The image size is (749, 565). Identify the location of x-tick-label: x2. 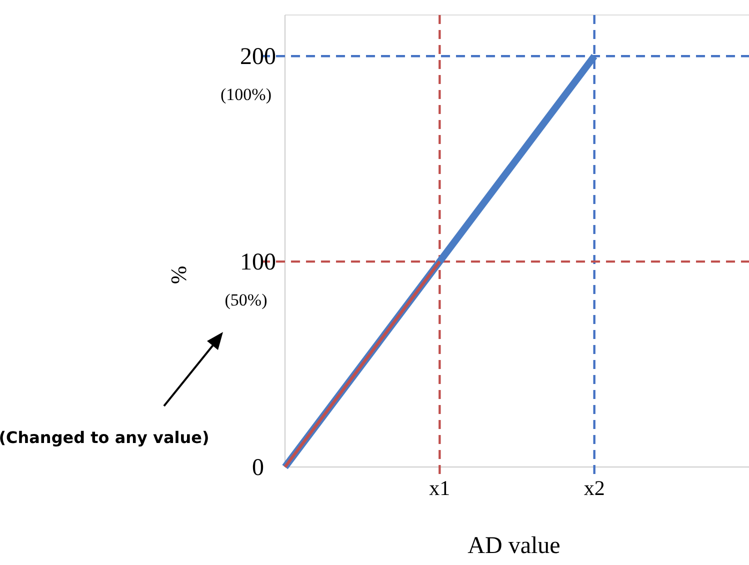
(594, 488).